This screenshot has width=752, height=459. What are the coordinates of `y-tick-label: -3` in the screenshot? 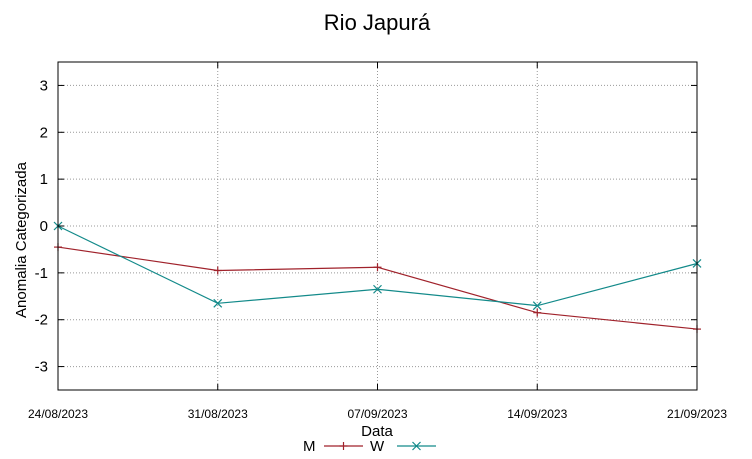 It's located at (41, 367).